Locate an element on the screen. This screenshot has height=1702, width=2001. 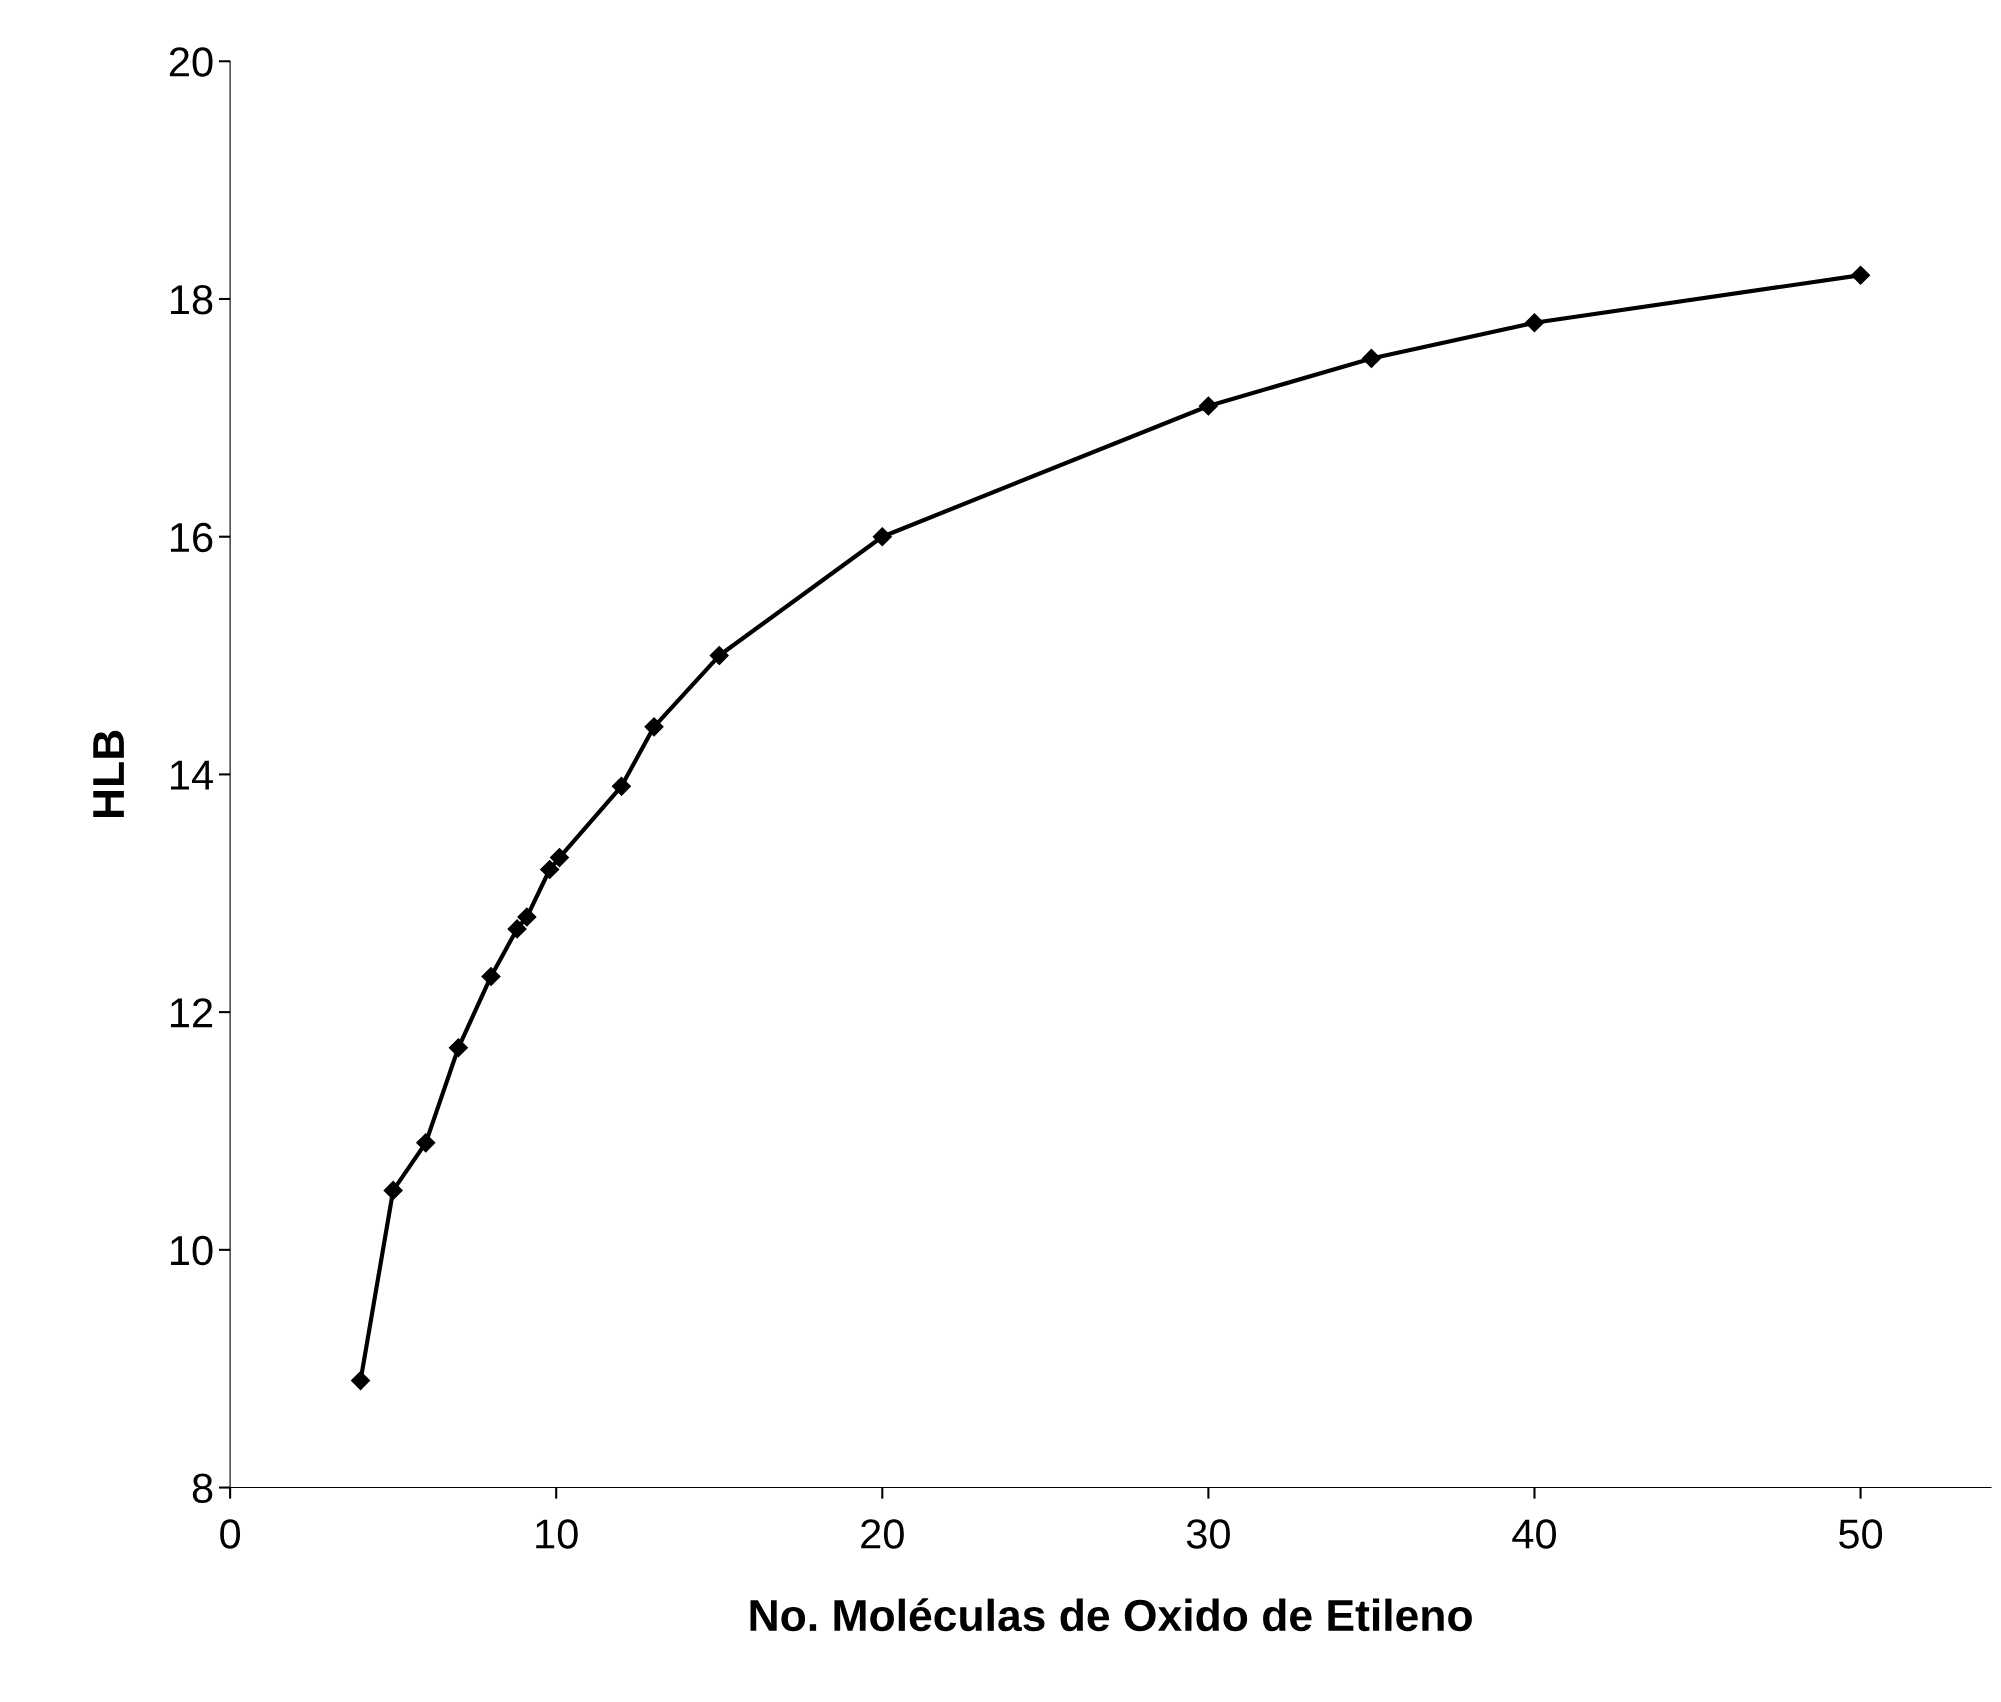
x-tick-label: 30 is located at coordinates (1208, 1534).